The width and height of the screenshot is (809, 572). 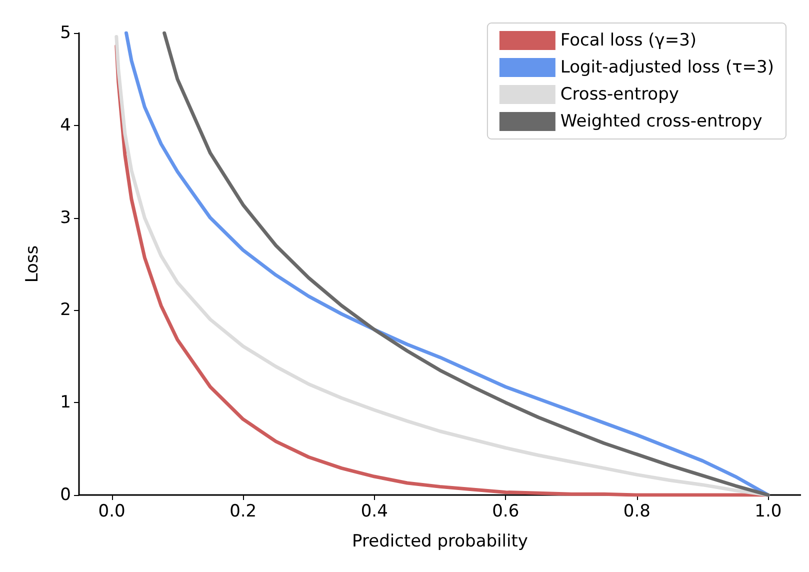 I want to click on x-axis-title: Predicted probability, so click(x=440, y=542).